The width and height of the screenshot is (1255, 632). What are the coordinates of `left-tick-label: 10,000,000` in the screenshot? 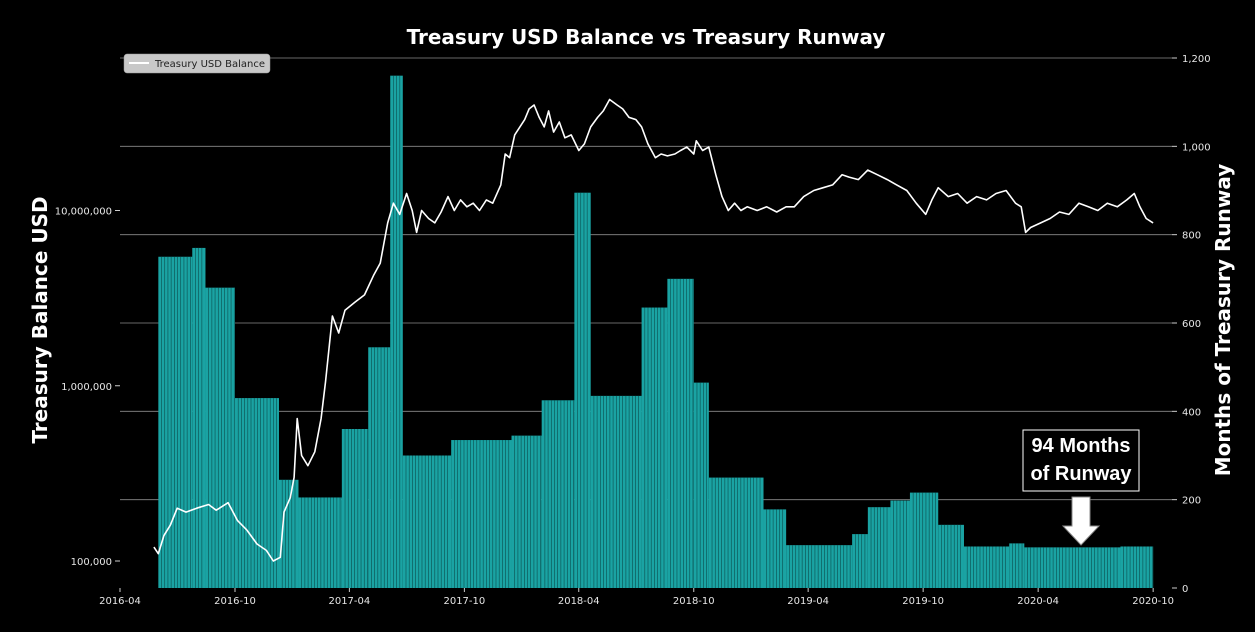 It's located at (83, 212).